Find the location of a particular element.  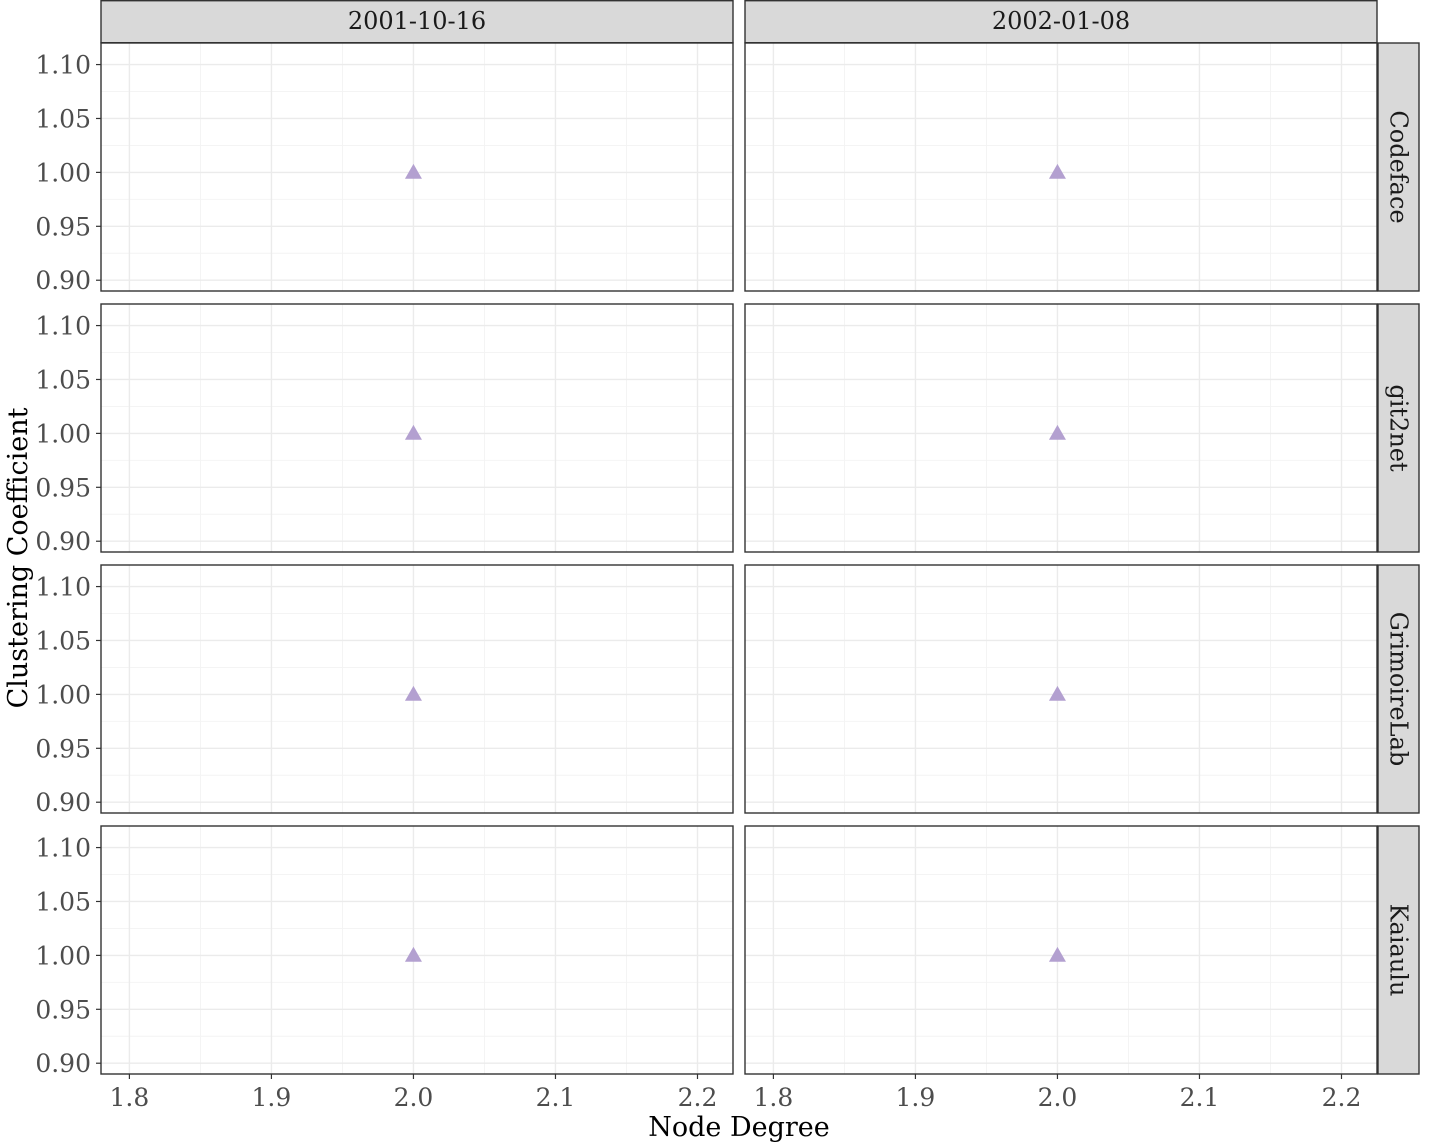

panel-3-1: 1.8 1.9 2.0 2.1 2.2 is located at coordinates (1061, 968).